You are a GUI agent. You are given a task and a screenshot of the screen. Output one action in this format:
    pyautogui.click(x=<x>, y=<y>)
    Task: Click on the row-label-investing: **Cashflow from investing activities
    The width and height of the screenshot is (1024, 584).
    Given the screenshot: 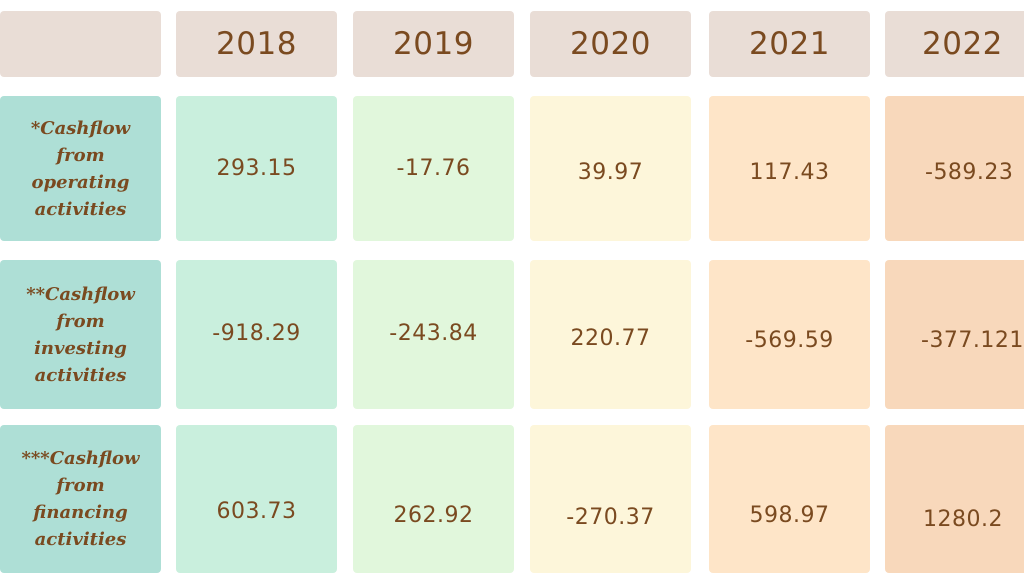 What is the action you would take?
    pyautogui.click(x=80, y=334)
    